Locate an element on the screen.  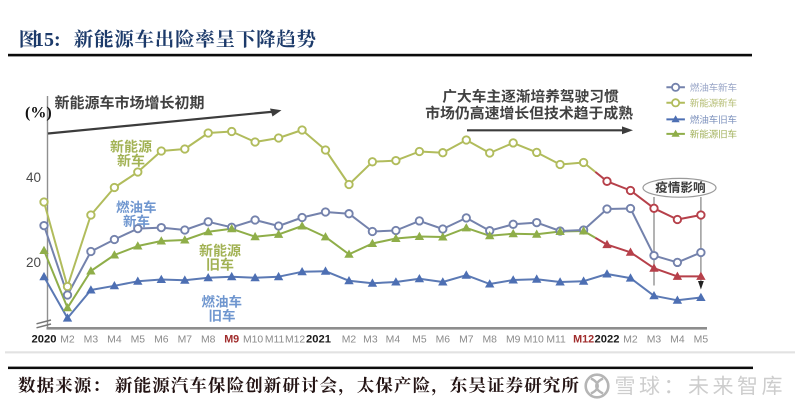
svg-text: 40 is located at coordinates (33, 177).